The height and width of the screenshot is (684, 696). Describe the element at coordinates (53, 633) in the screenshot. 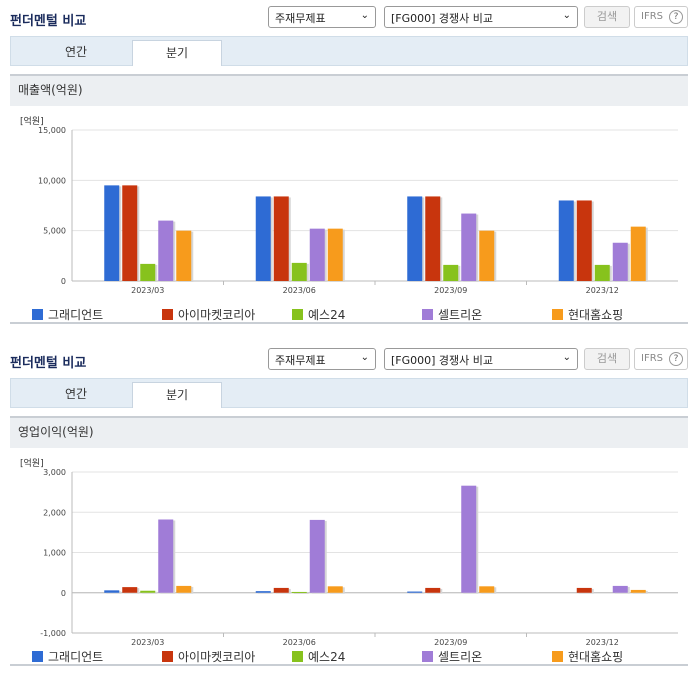

I see `y-tick-label: -1,000` at that location.